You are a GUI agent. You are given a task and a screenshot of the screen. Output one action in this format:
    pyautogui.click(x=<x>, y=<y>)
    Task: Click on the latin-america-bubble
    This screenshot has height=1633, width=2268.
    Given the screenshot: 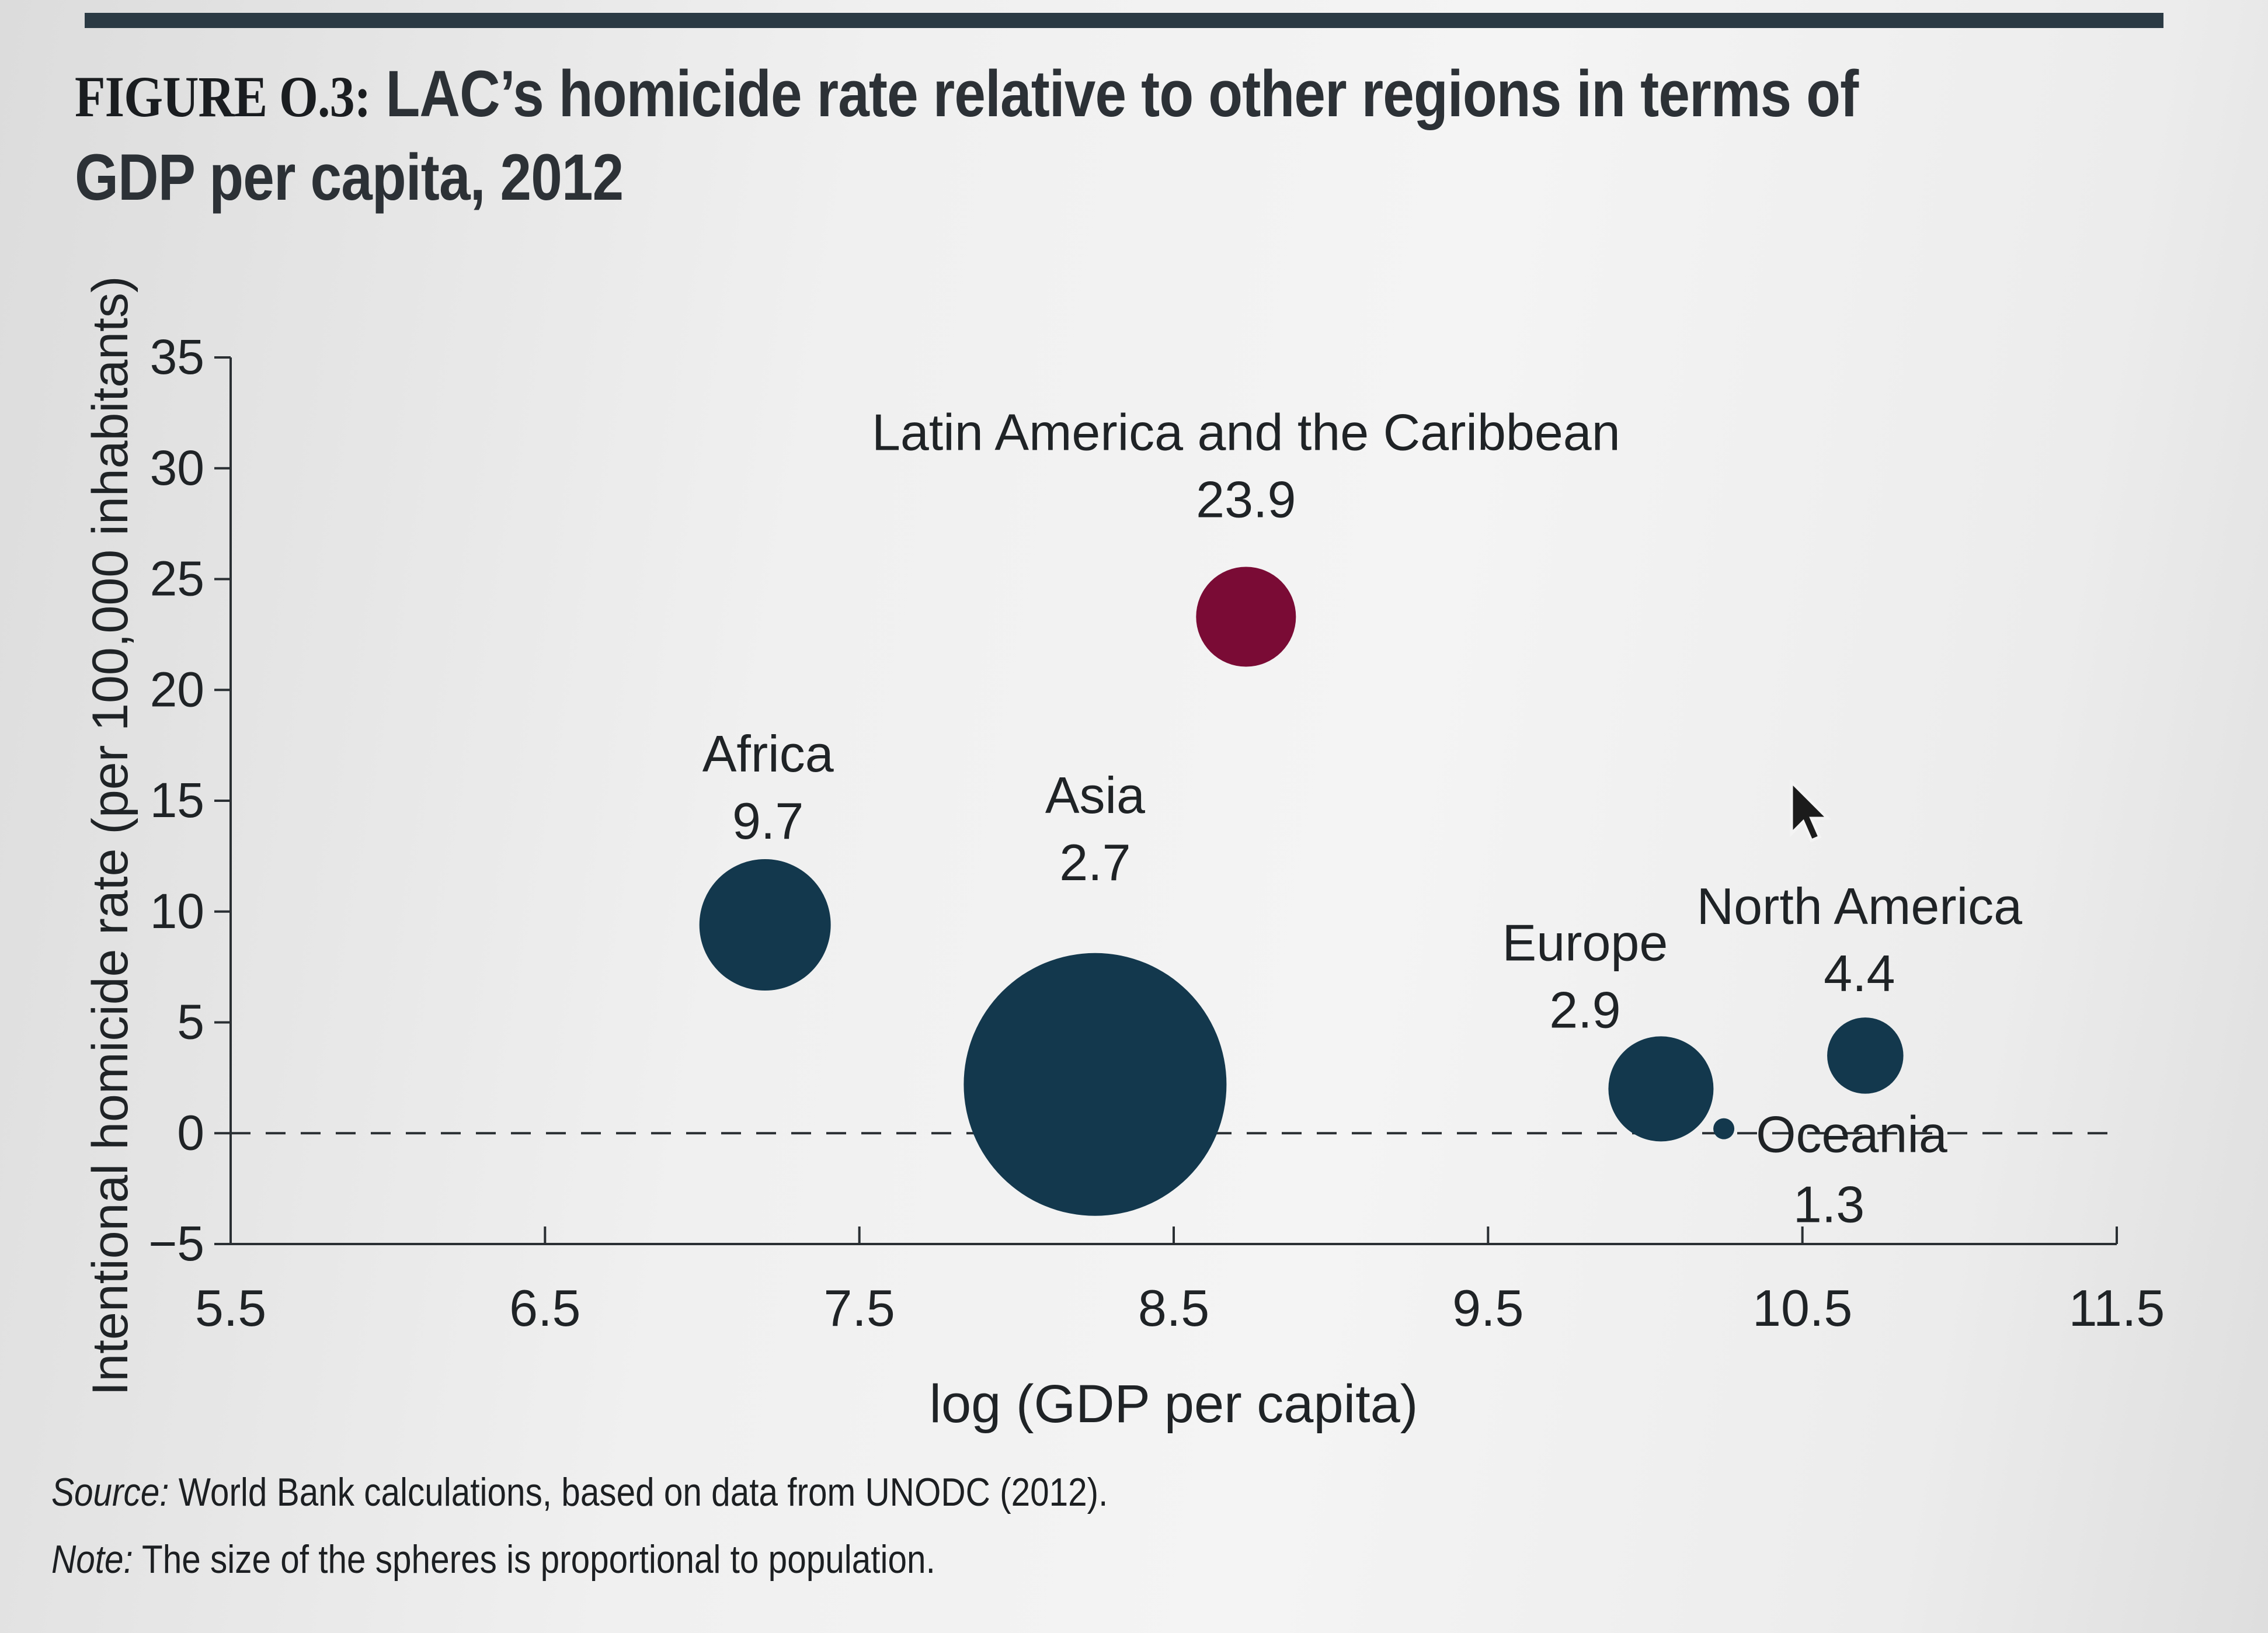 What is the action you would take?
    pyautogui.click(x=1246, y=617)
    